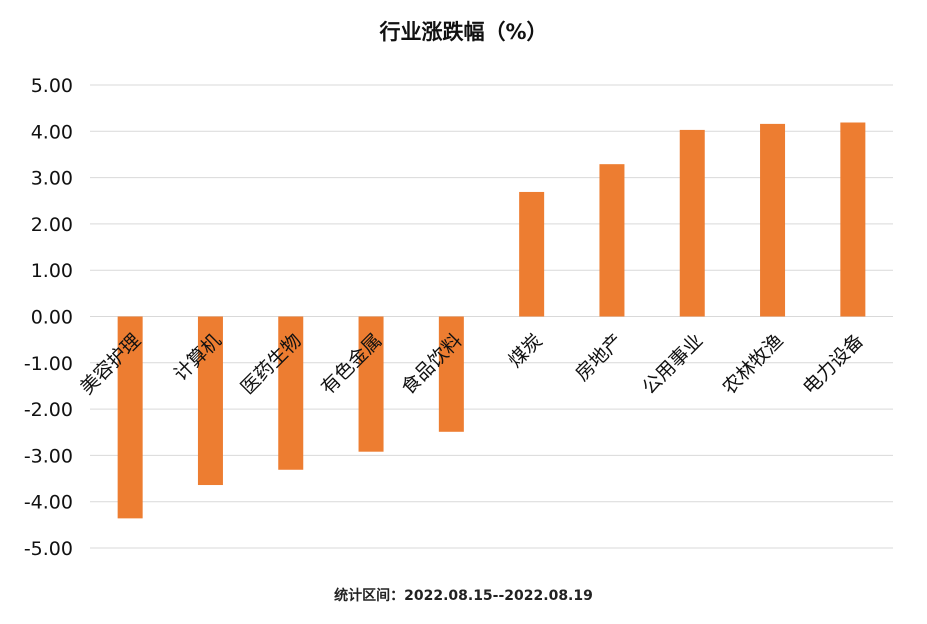 Image resolution: width=927 pixels, height=624 pixels. I want to click on y-tick-label: 3.00, so click(52, 179).